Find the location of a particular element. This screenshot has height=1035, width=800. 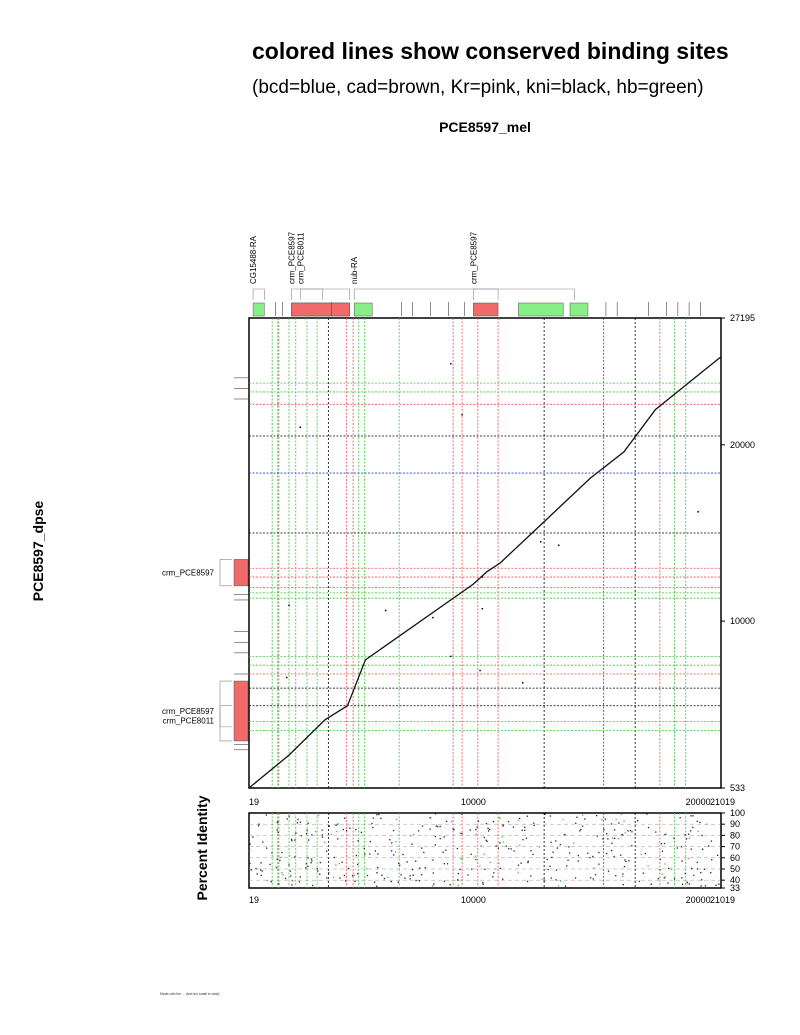

identity-x-tick-label: 21019 is located at coordinates (722, 900).